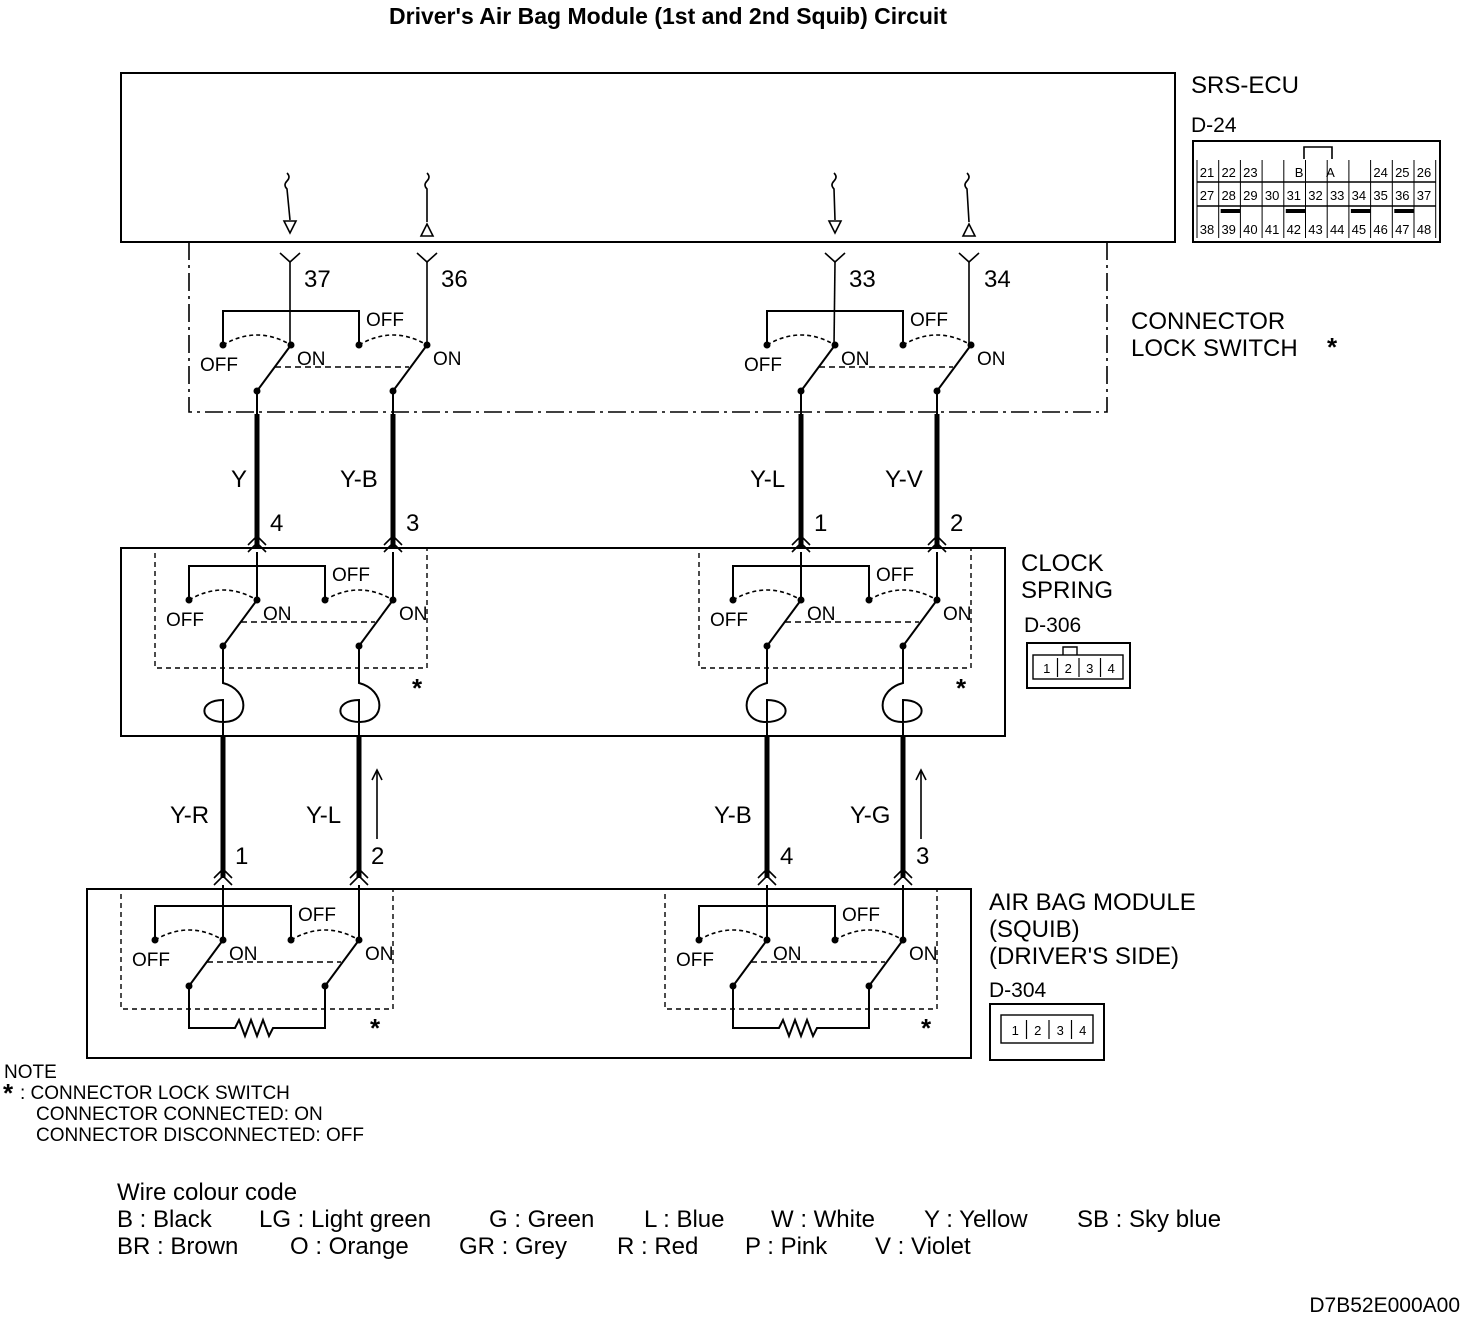 This screenshot has width=1464, height=1317. I want to click on wire-colour-y-l-upper: Y-L, so click(767, 479).